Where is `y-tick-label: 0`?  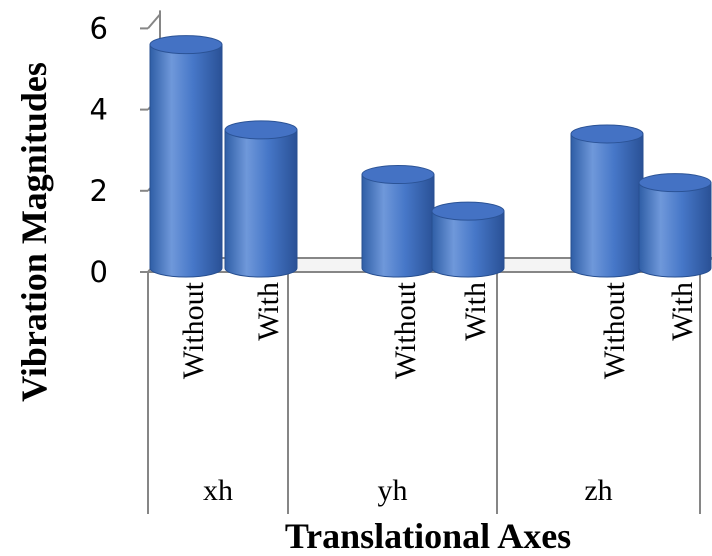
y-tick-label: 0 is located at coordinates (99, 272).